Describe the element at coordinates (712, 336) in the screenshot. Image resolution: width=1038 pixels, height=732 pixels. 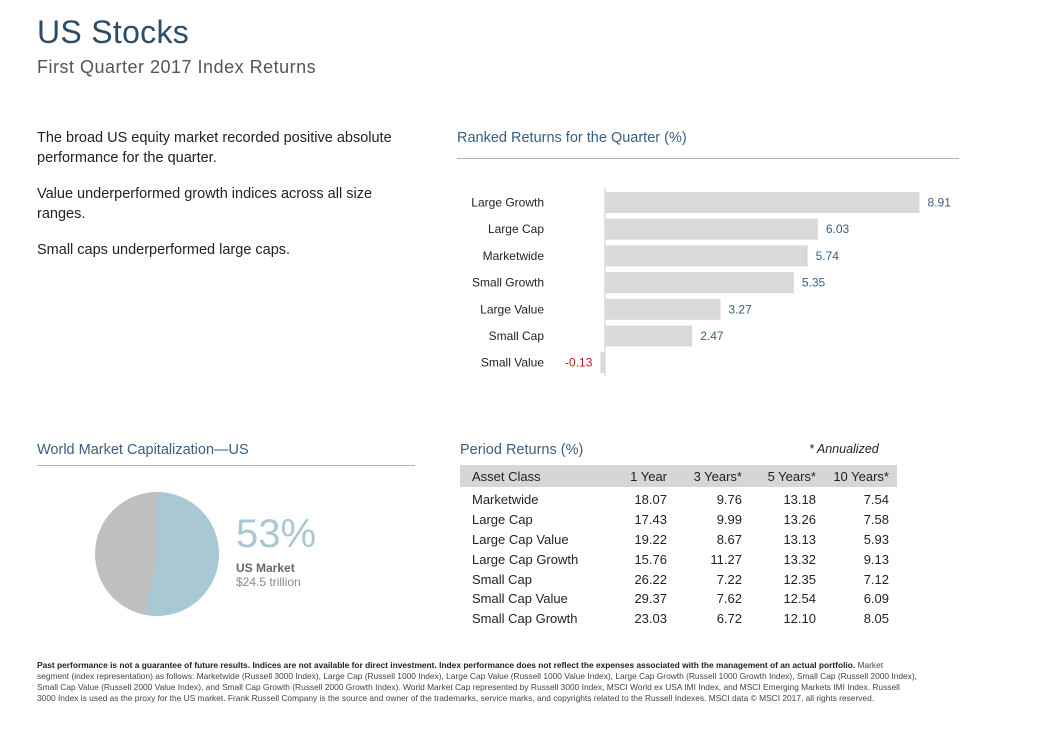
I see `value-label: 2.47` at that location.